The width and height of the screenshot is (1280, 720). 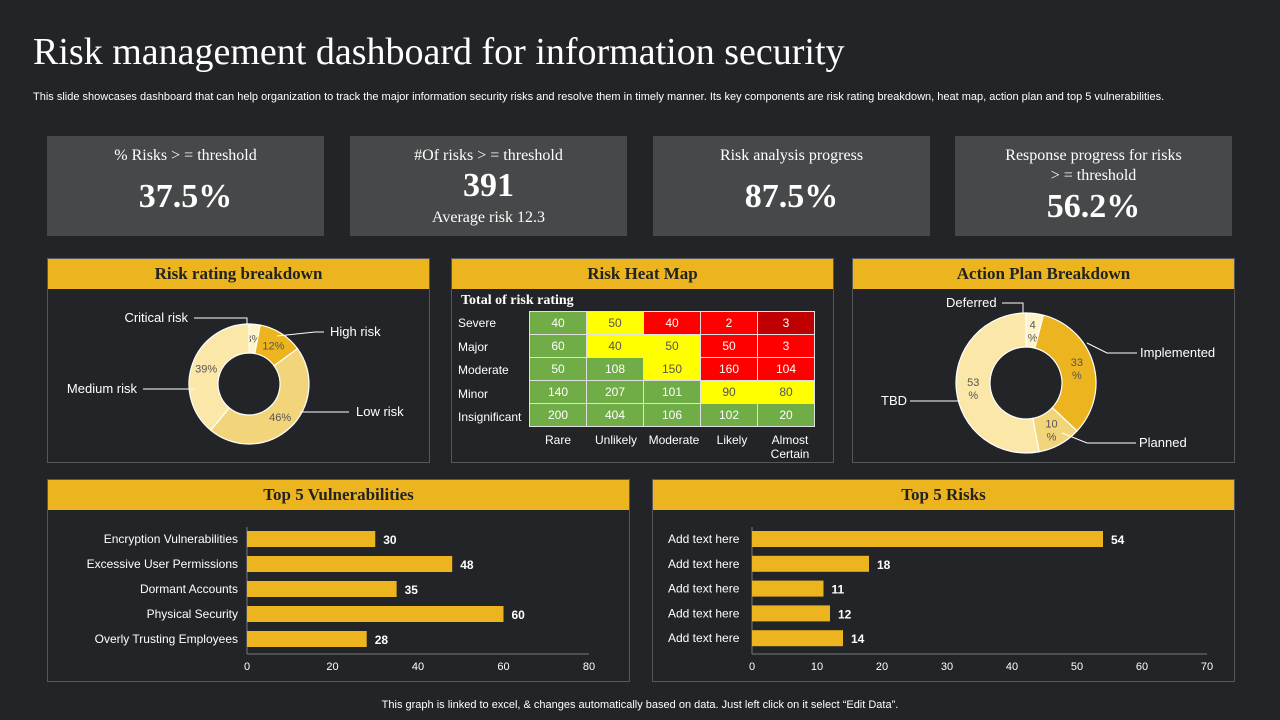 I want to click on heat-map-column-label: Likely, so click(x=732, y=440).